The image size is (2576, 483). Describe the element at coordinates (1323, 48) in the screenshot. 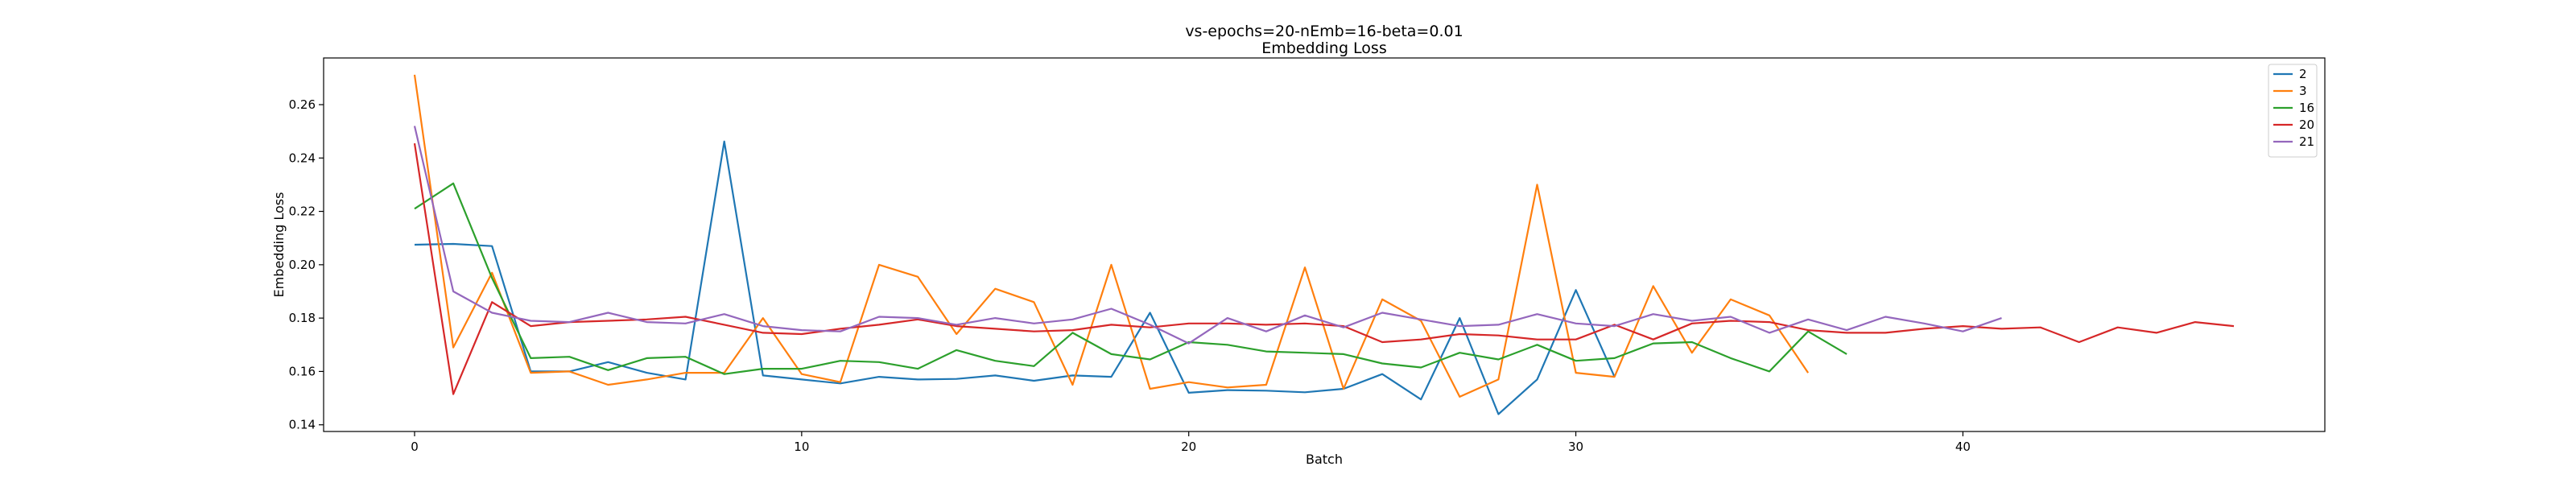

I see `chart-subtitle: Embedding Loss` at that location.